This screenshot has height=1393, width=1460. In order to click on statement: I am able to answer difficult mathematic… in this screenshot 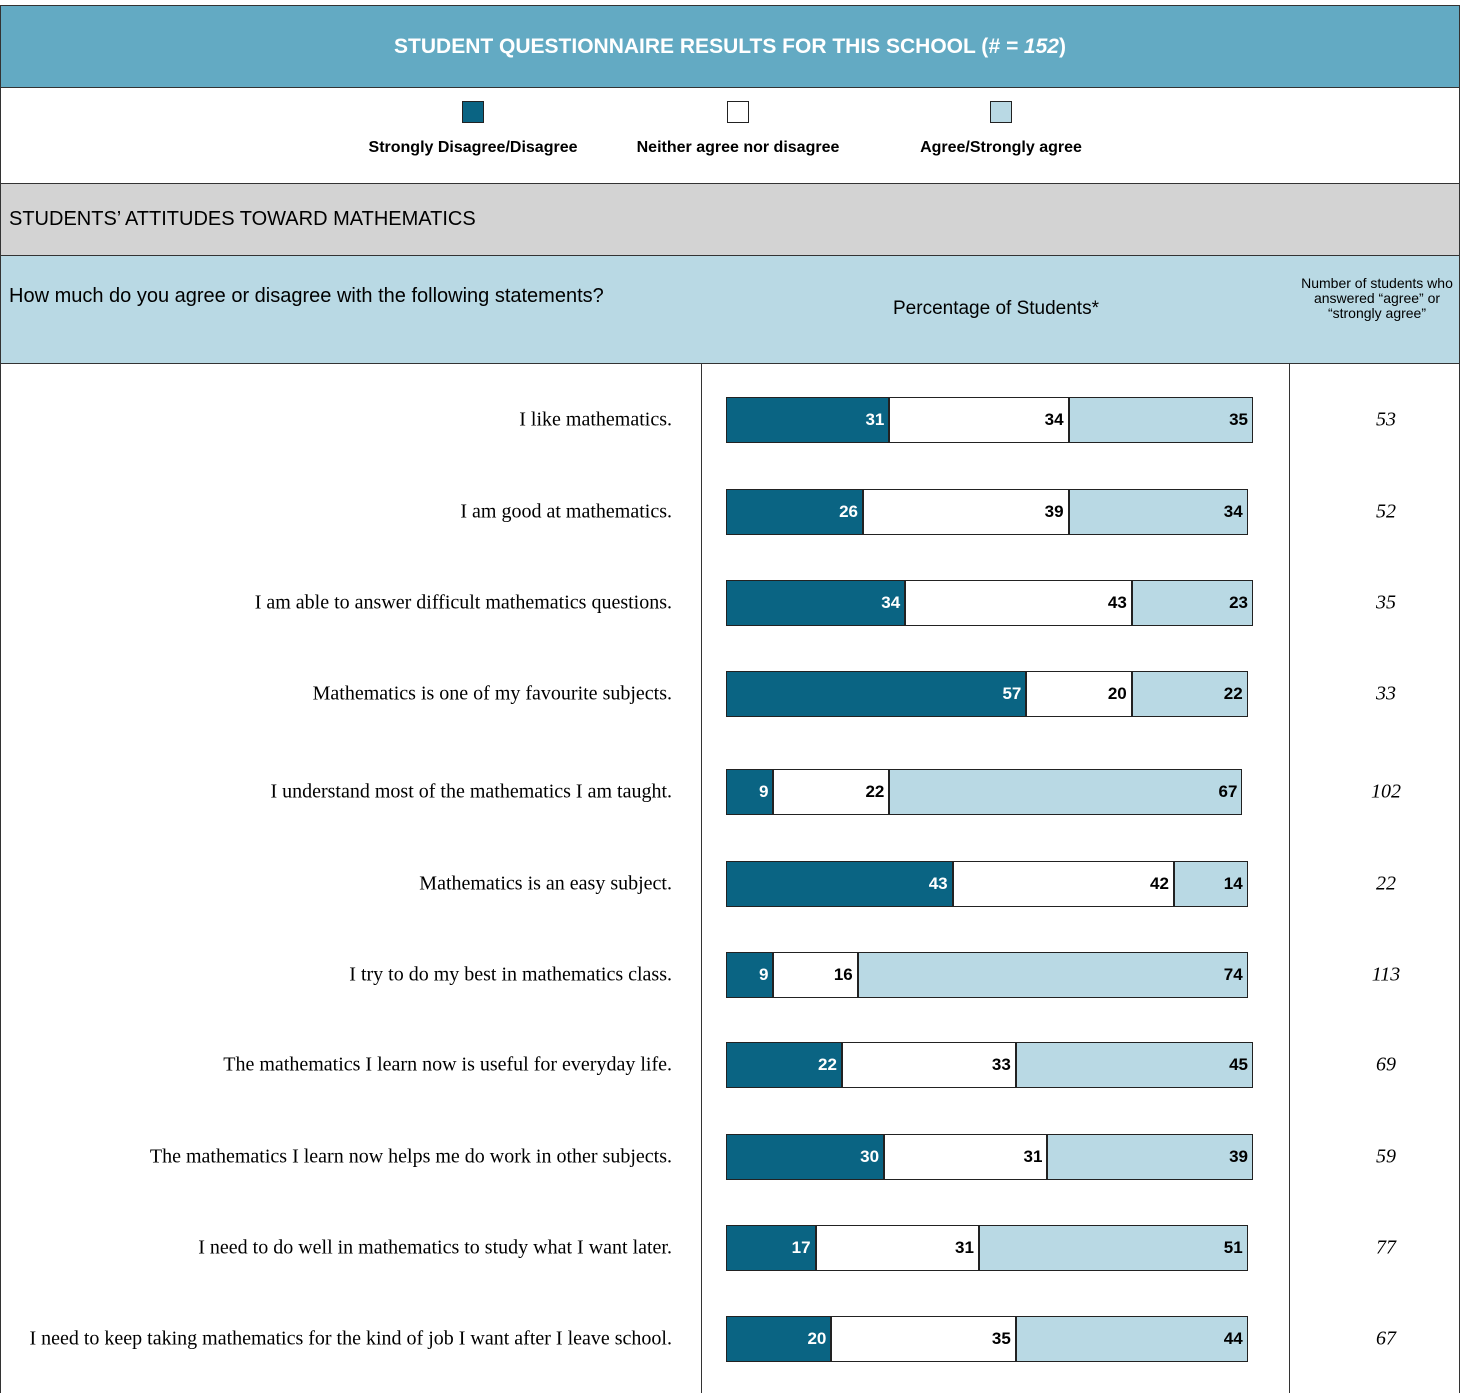, I will do `click(463, 602)`.